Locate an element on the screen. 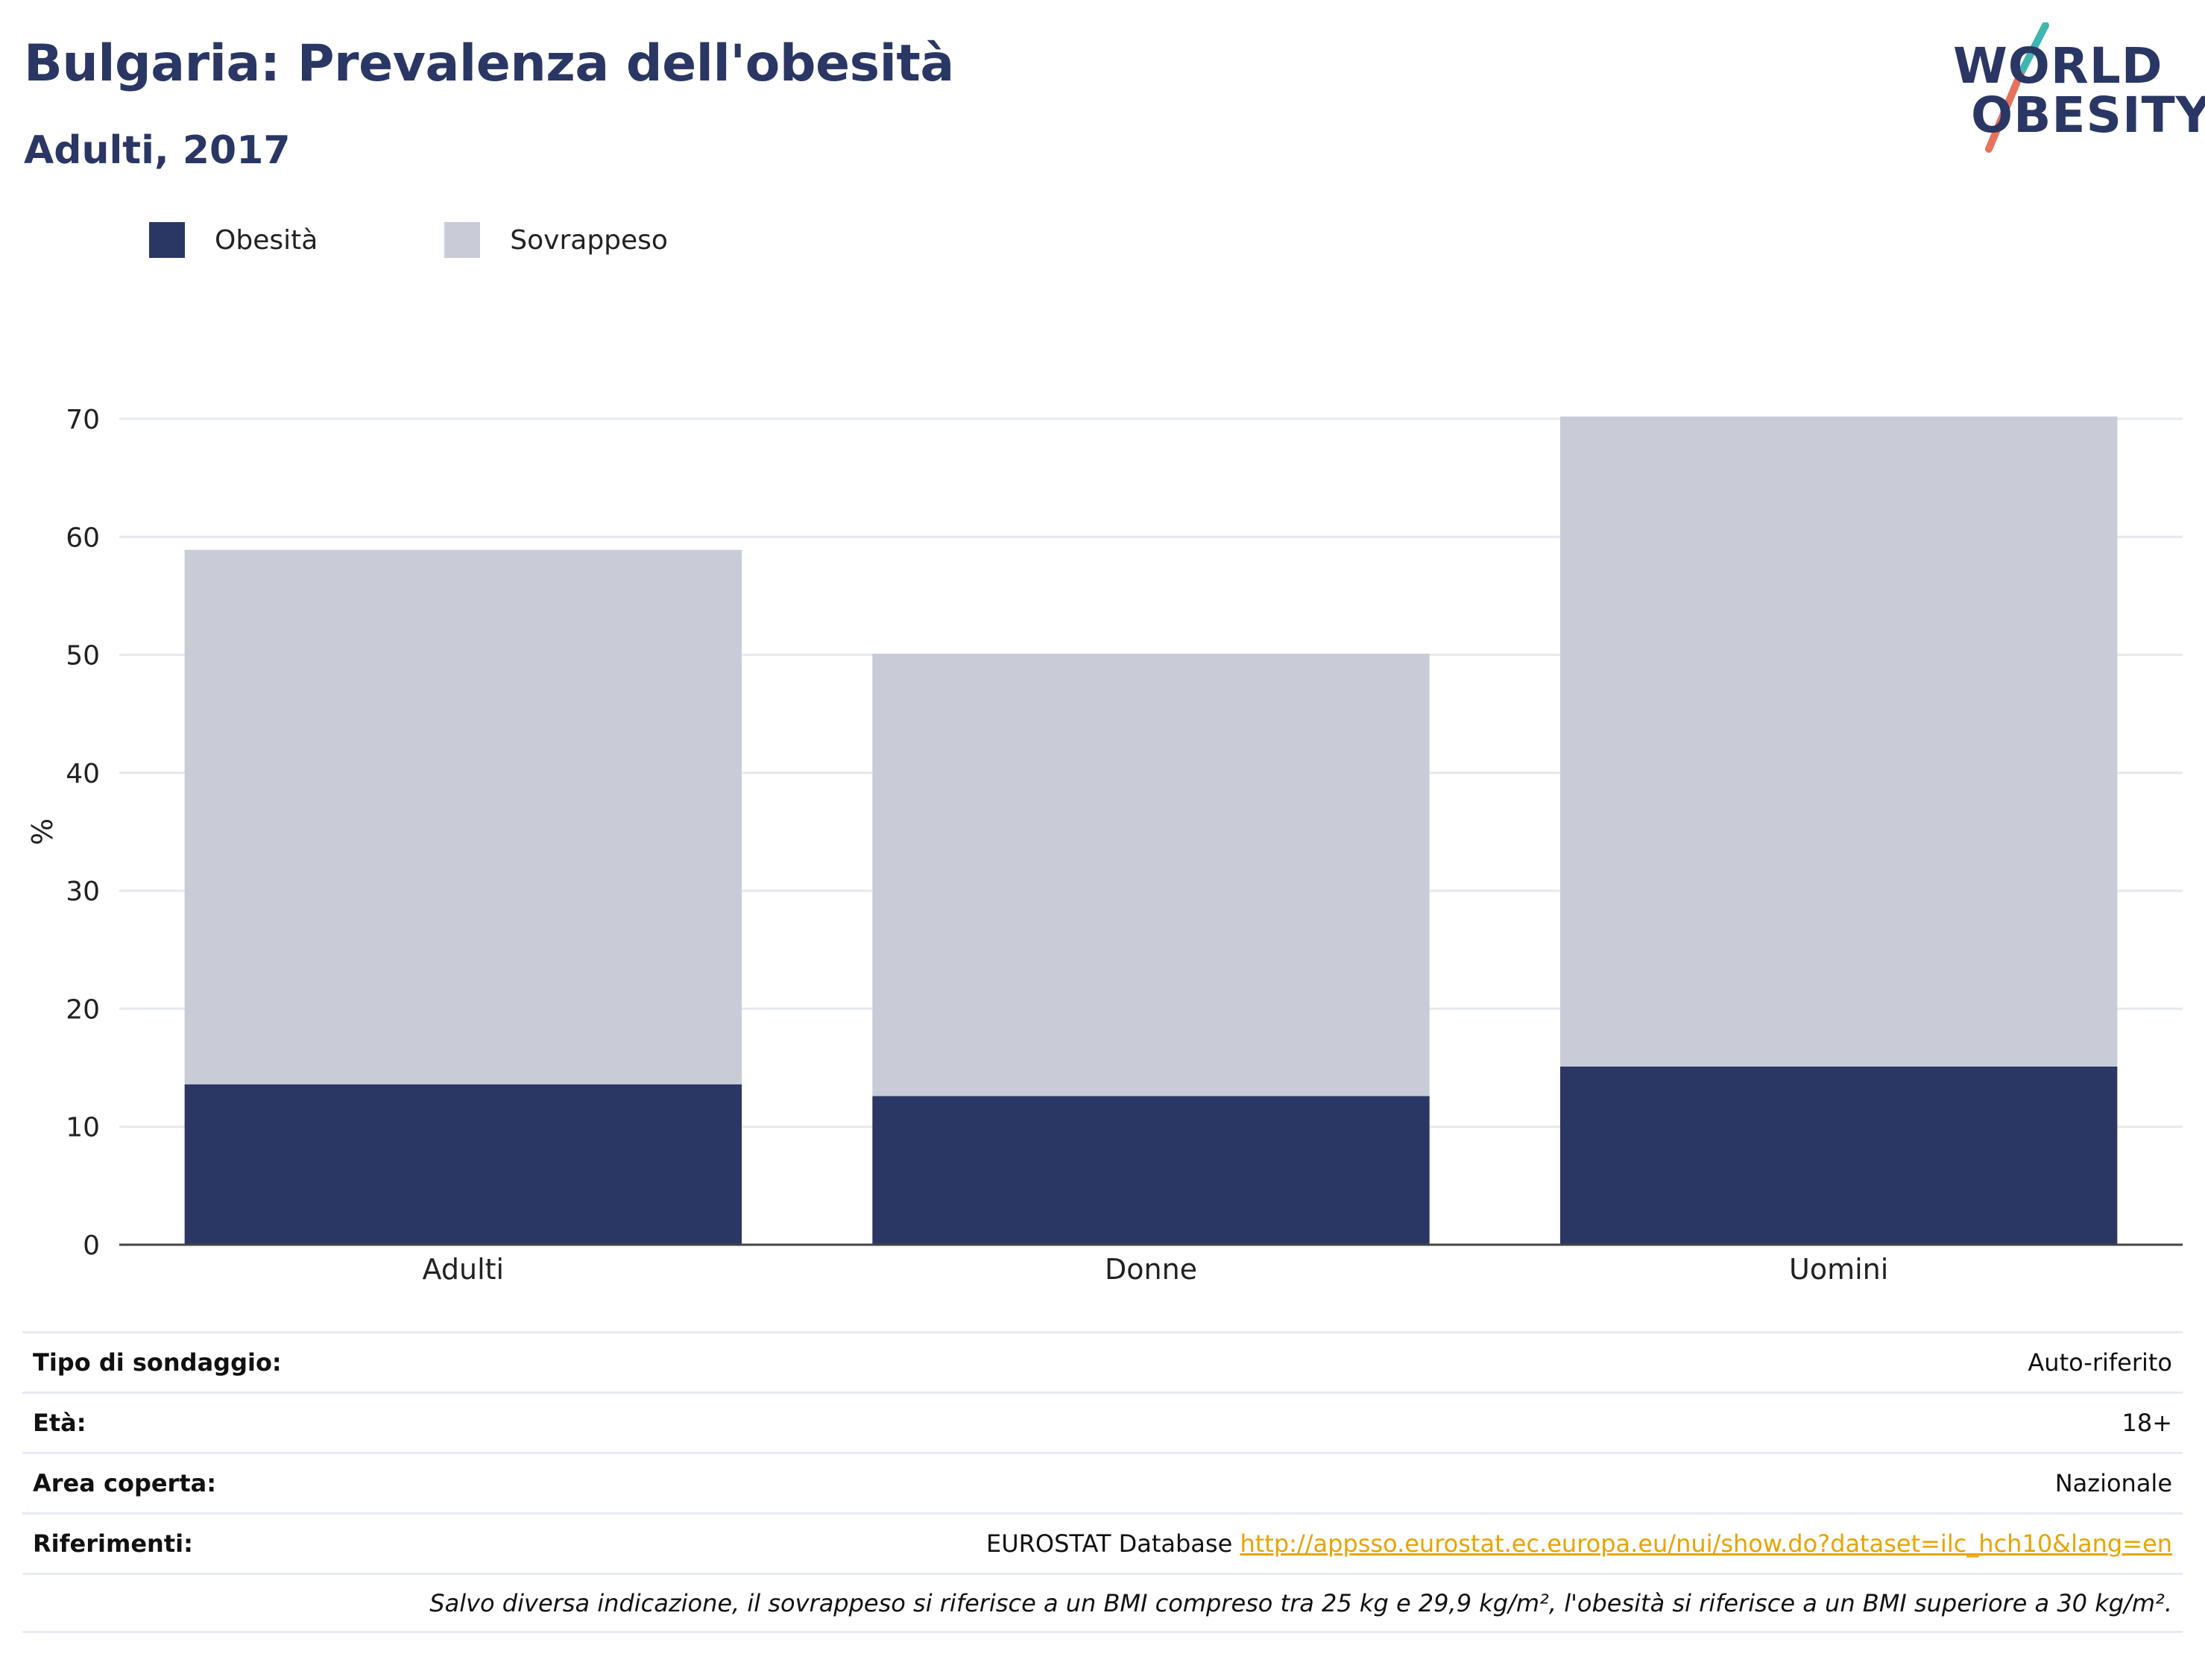  meta-row-age: Età: 18+ is located at coordinates (1102, 1422).